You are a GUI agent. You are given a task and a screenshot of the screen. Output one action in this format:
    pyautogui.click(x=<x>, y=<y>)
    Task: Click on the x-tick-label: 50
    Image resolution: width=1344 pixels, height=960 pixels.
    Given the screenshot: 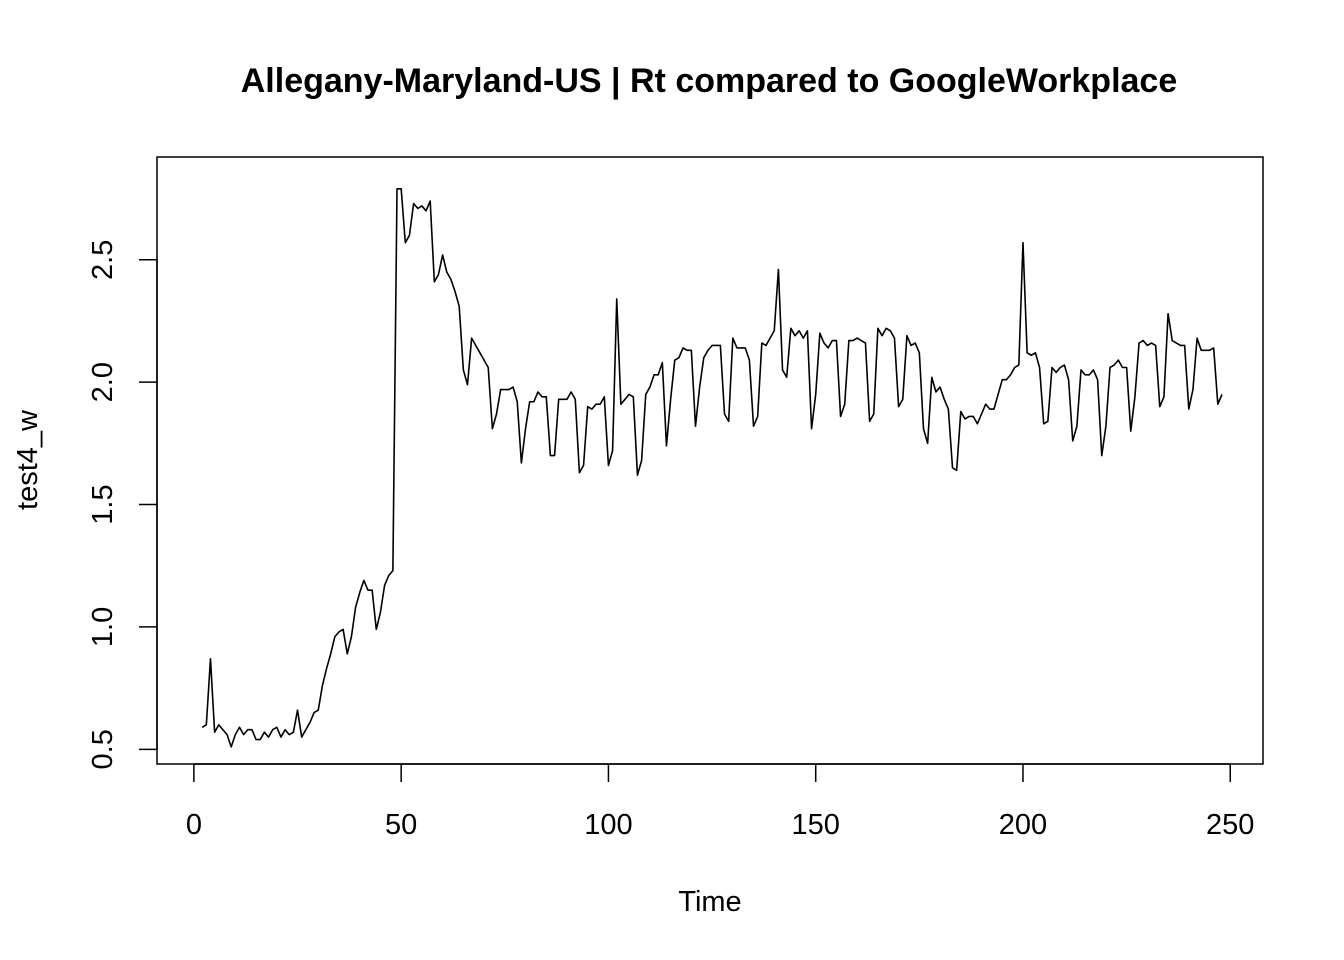 What is the action you would take?
    pyautogui.click(x=401, y=825)
    